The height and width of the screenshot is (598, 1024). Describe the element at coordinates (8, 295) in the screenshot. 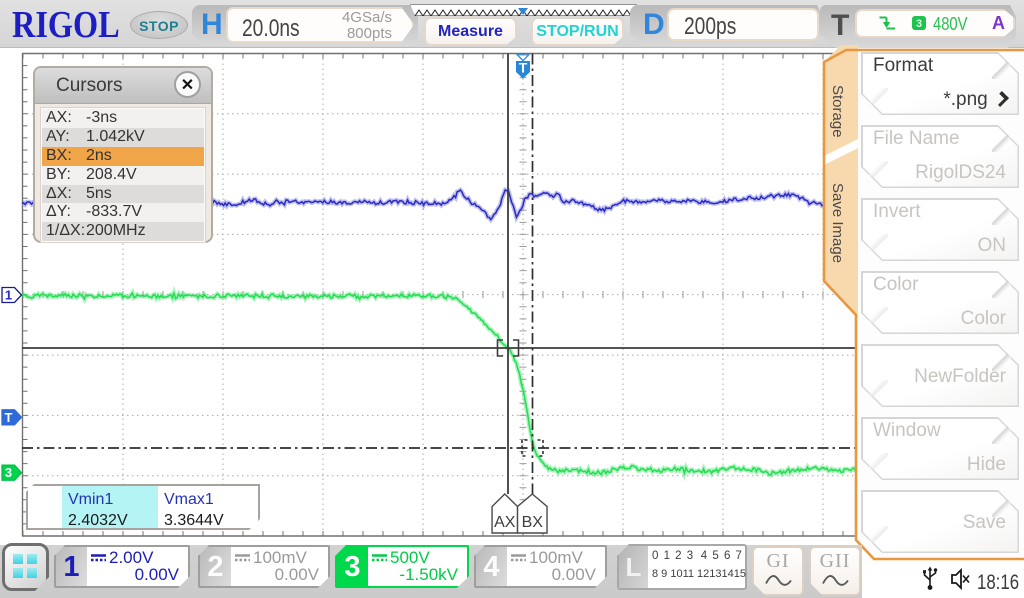

I see `svg-text: 1` at that location.